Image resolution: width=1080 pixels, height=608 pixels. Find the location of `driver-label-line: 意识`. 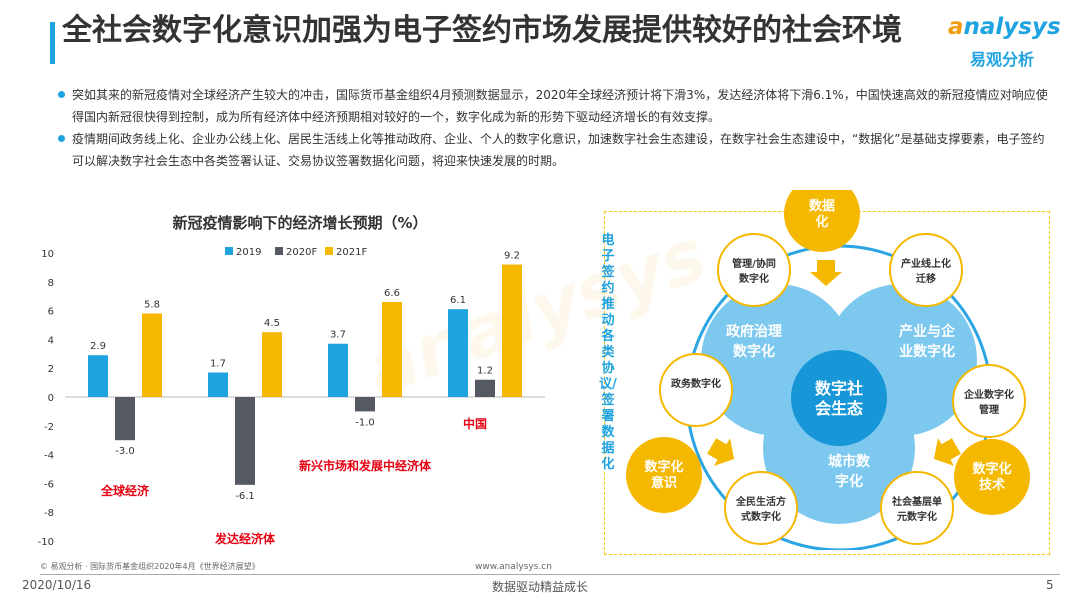

driver-label-line: 意识 is located at coordinates (664, 483).